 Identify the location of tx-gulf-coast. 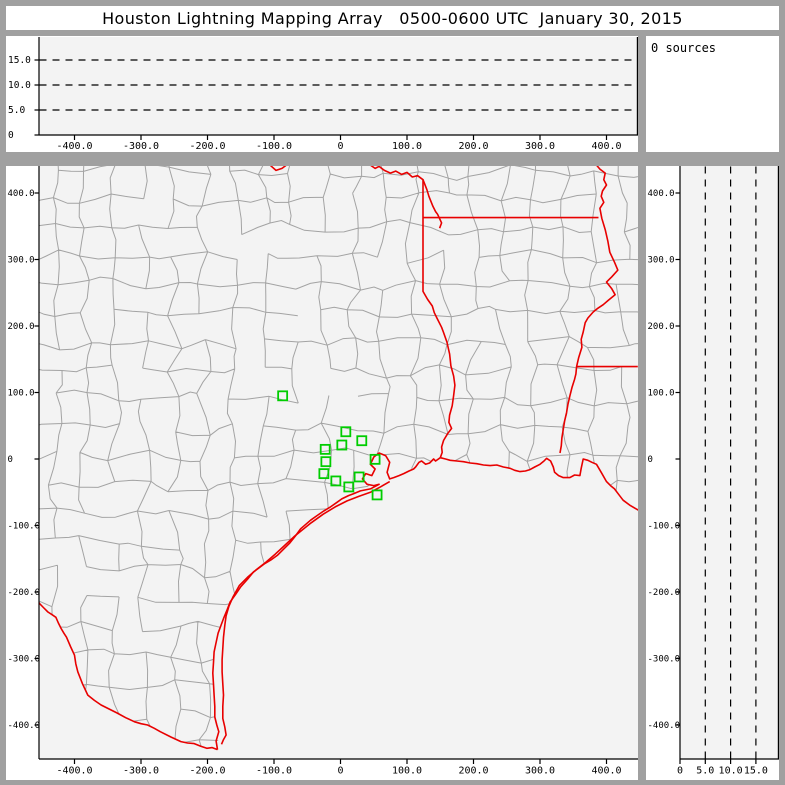
(326, 601).